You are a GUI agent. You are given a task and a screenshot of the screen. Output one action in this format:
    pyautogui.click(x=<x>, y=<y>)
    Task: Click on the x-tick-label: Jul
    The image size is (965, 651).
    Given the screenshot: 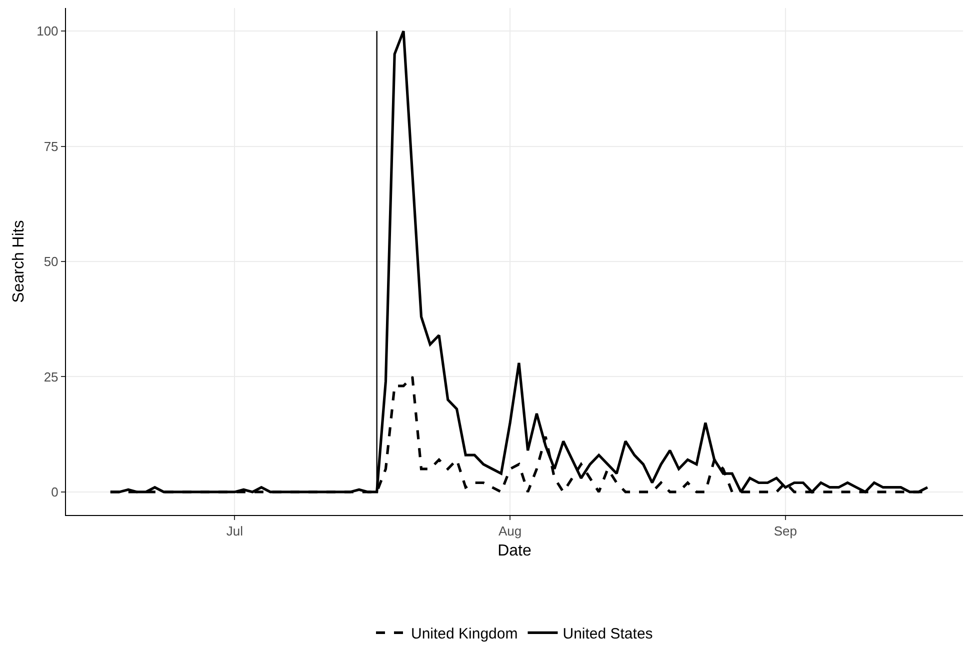 What is the action you would take?
    pyautogui.click(x=235, y=531)
    